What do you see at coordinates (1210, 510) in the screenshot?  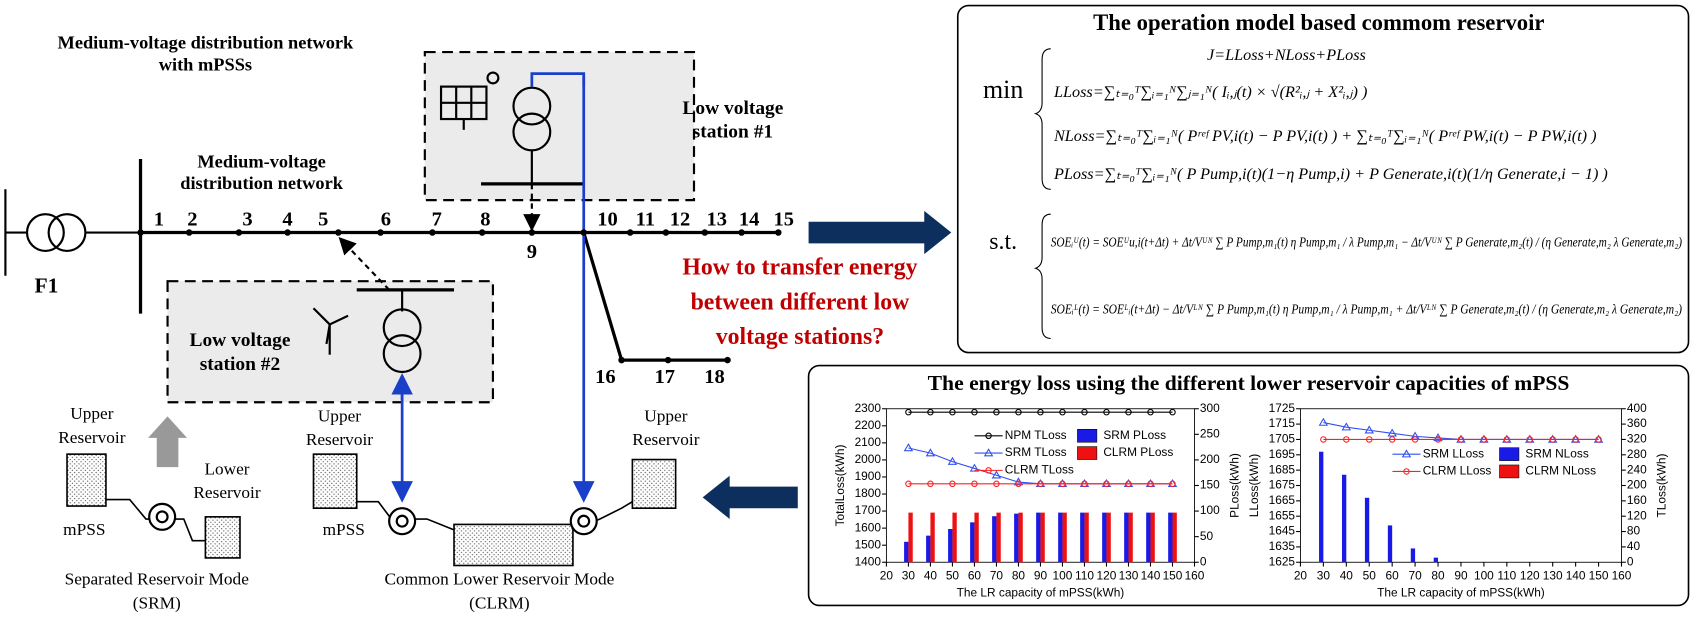 I see `y2-tick-label: 100` at bounding box center [1210, 510].